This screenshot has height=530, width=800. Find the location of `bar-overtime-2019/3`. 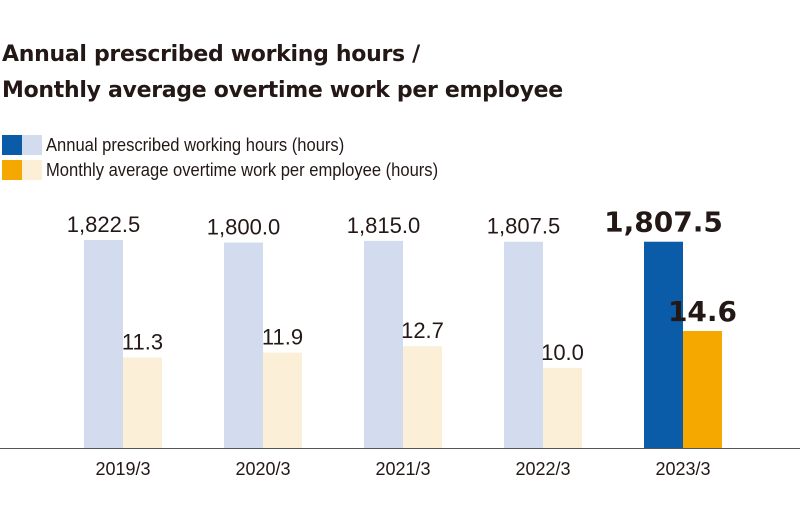

bar-overtime-2019/3 is located at coordinates (142, 402).